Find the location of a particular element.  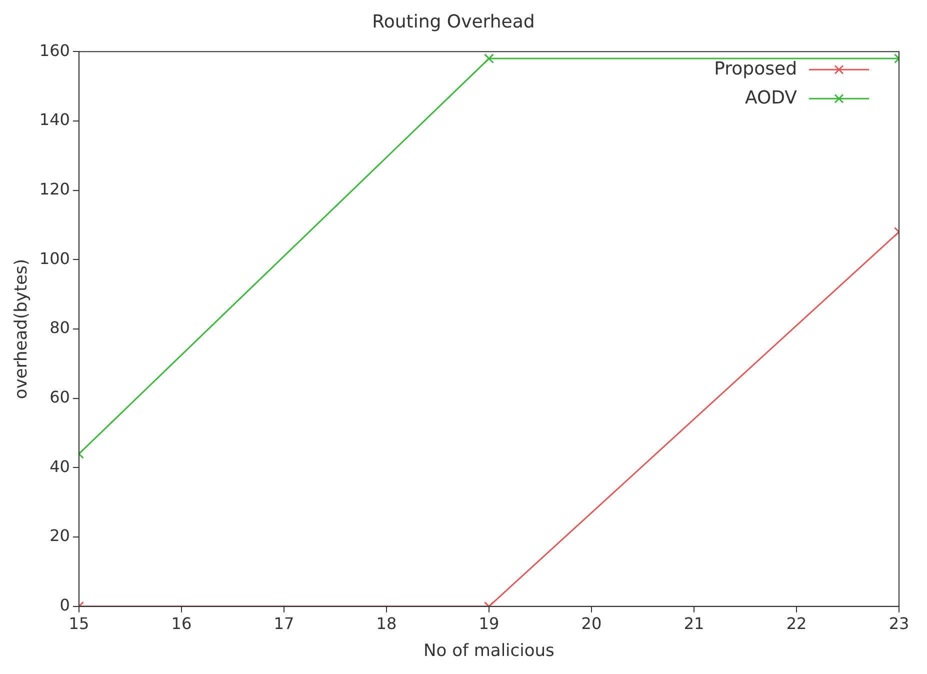

legend-label: Proposed is located at coordinates (755, 69).